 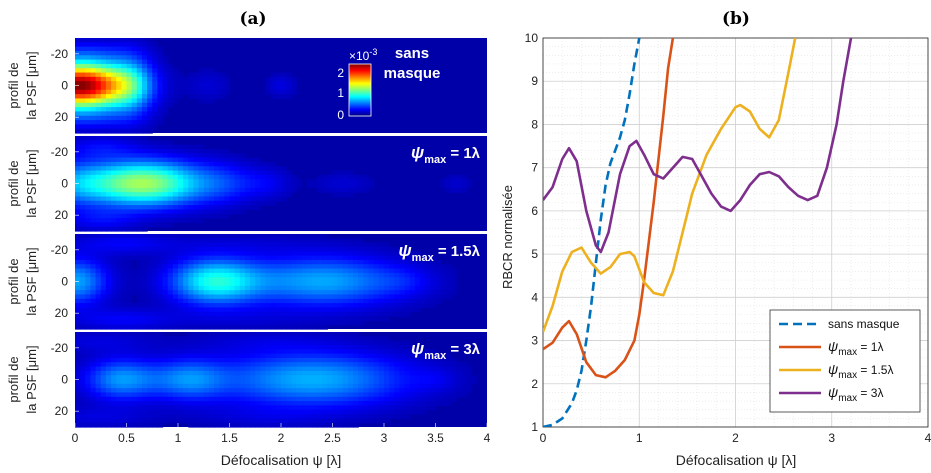 I want to click on colorbar: ×10-3 2 1 0, so click(x=357, y=84).